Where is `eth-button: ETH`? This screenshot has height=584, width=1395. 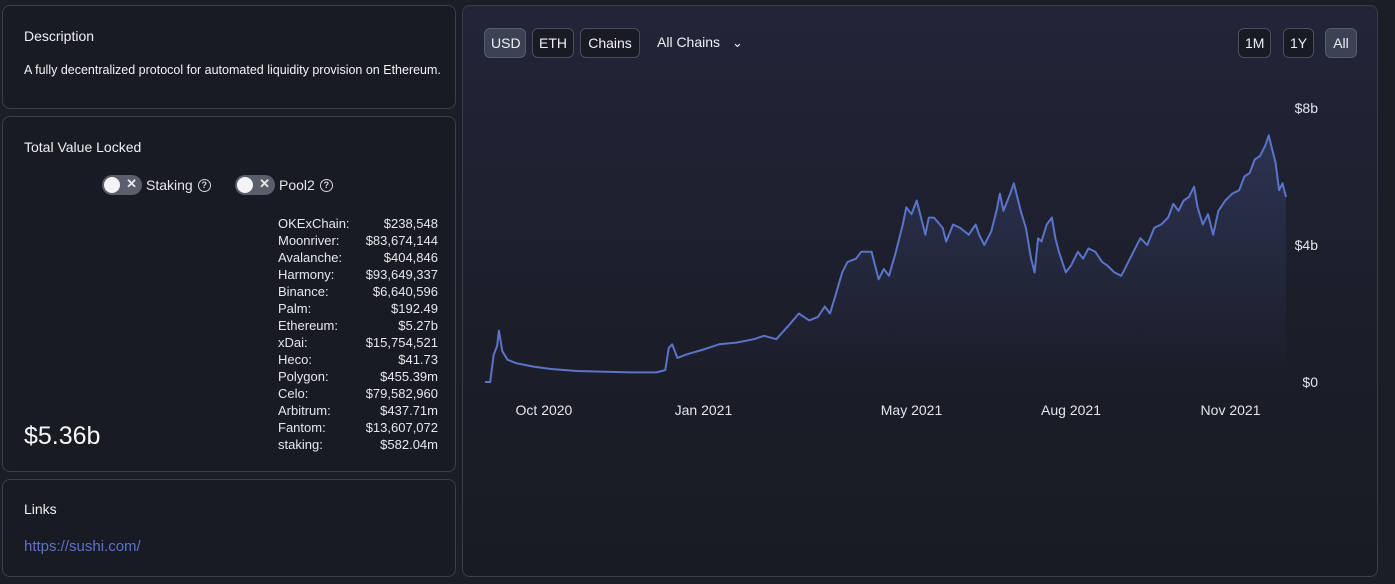 eth-button: ETH is located at coordinates (553, 43).